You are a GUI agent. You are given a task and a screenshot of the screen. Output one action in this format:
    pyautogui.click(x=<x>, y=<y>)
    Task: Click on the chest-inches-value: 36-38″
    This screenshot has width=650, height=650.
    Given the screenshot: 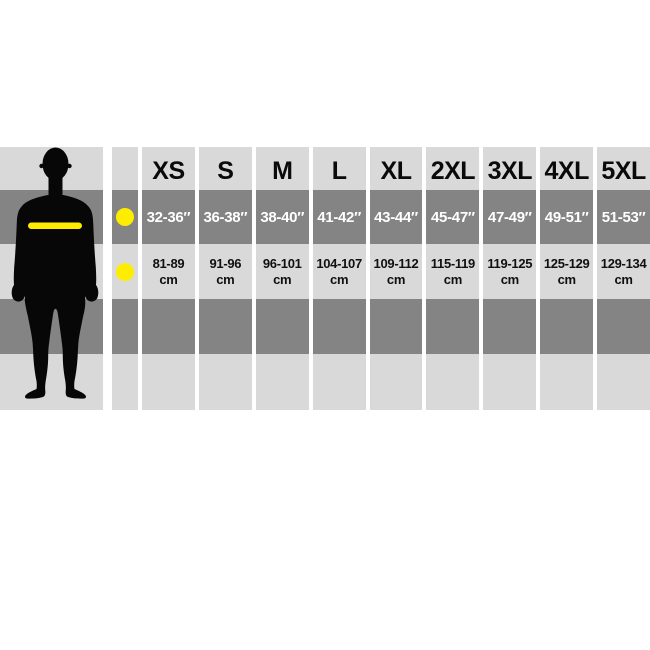 What is the action you would take?
    pyautogui.click(x=225, y=217)
    